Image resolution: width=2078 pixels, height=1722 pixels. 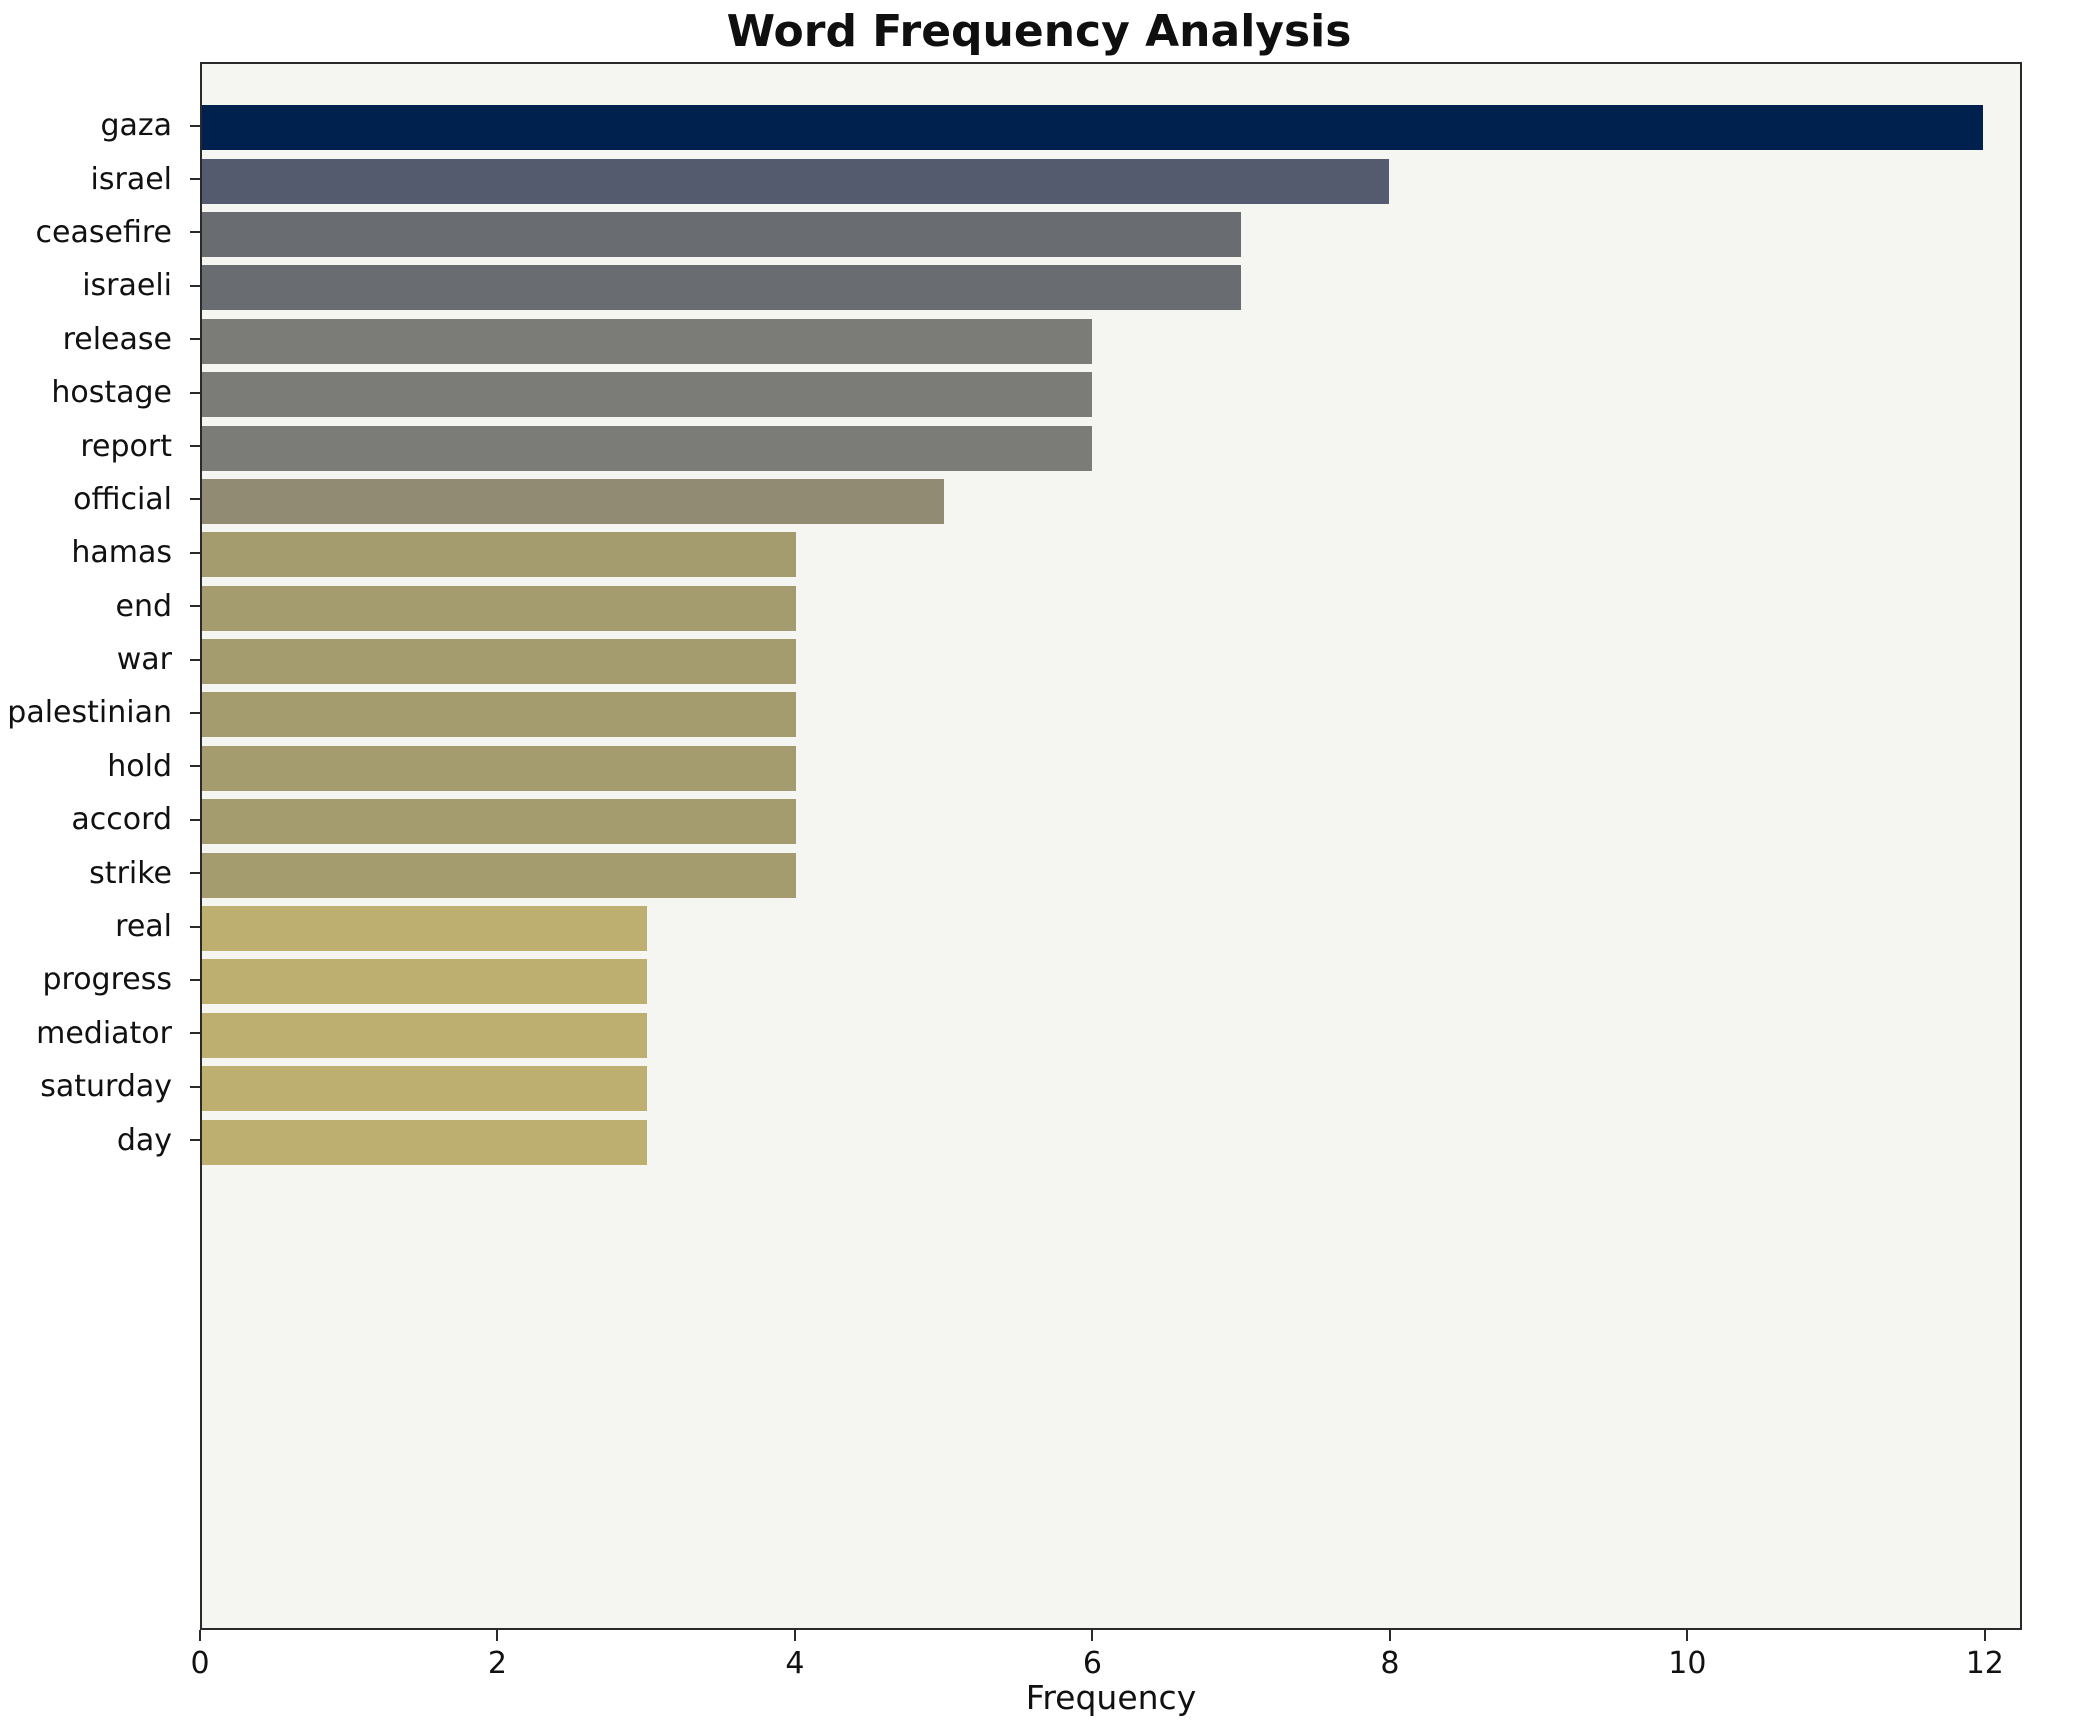 What do you see at coordinates (100, 819) in the screenshot?
I see `y-tick-label-accord: accord` at bounding box center [100, 819].